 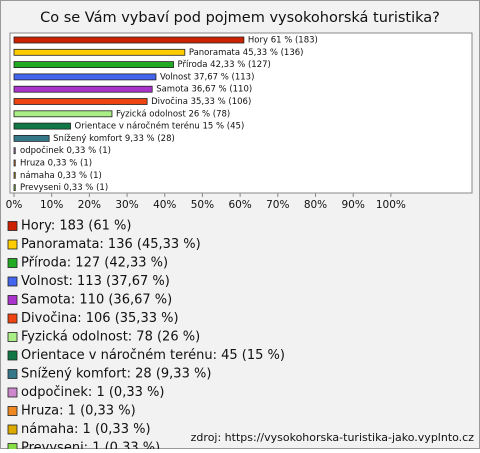 I want to click on x-tick-label: 20%, so click(x=89, y=205).